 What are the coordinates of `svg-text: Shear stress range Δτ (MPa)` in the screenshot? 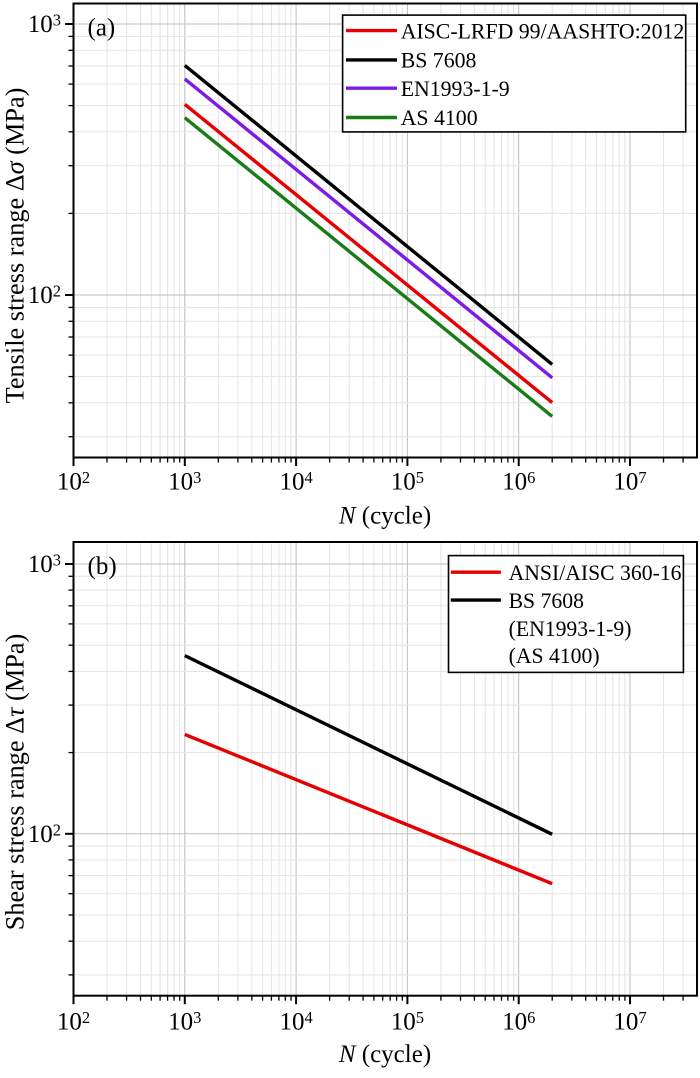 It's located at (15, 782).